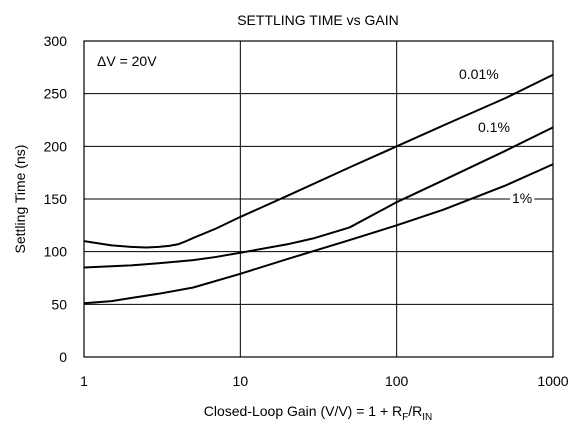 The height and width of the screenshot is (430, 574). Describe the element at coordinates (522, 198) in the screenshot. I see `series-label-1pct: 1%` at that location.